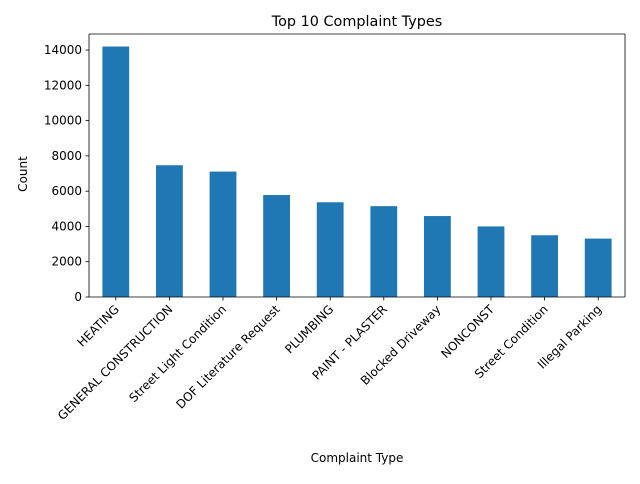 The width and height of the screenshot is (640, 484). I want to click on y-tick-label: 2000, so click(66, 262).